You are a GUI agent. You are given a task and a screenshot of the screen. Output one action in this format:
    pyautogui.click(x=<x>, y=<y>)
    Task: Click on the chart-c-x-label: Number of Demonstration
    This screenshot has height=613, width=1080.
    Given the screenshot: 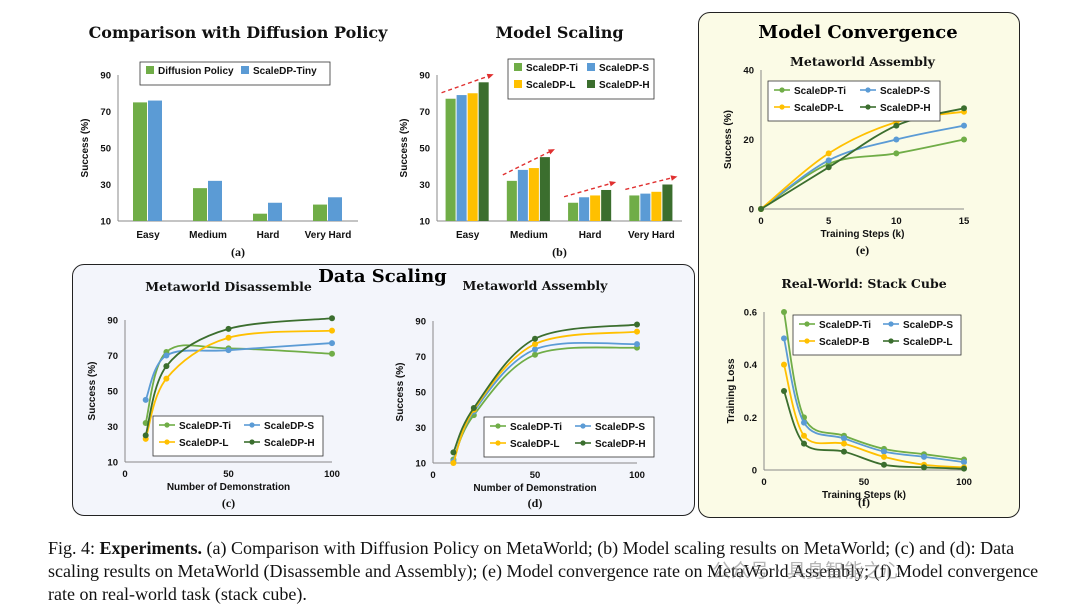 What is the action you would take?
    pyautogui.click(x=228, y=487)
    